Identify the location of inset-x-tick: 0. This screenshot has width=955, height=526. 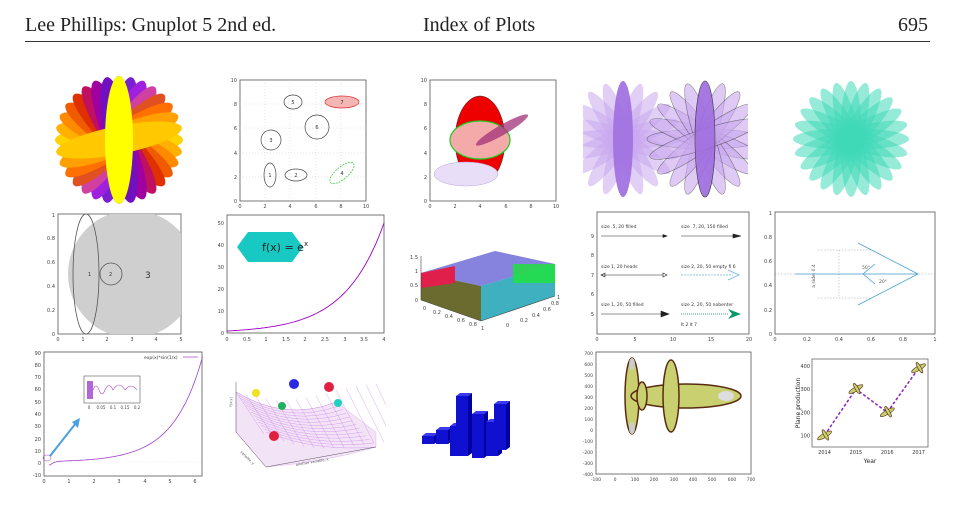
(89, 407).